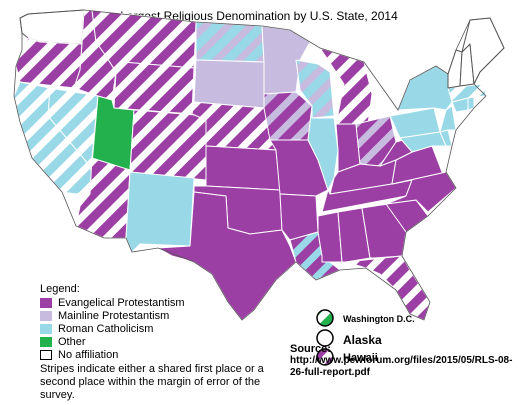 The width and height of the screenshot is (518, 405). What do you see at coordinates (72, 341) in the screenshot?
I see `legend-label-other: Other` at bounding box center [72, 341].